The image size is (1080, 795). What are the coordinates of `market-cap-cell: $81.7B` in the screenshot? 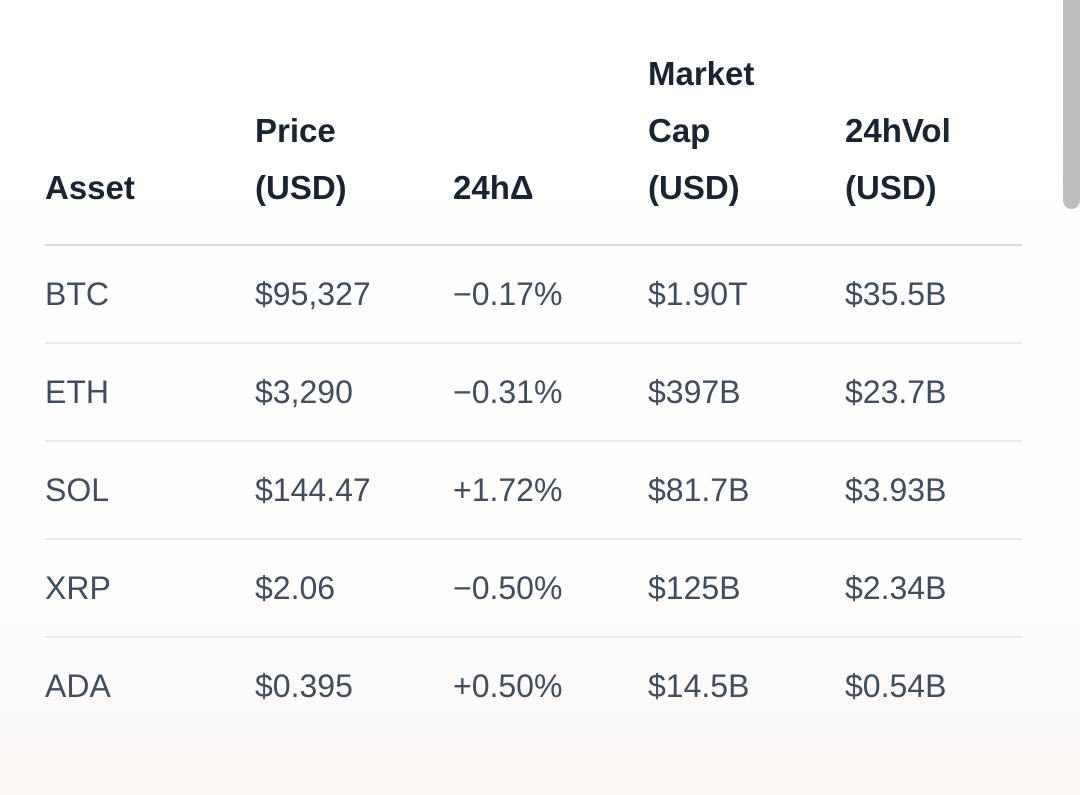 It's located at (746, 490).